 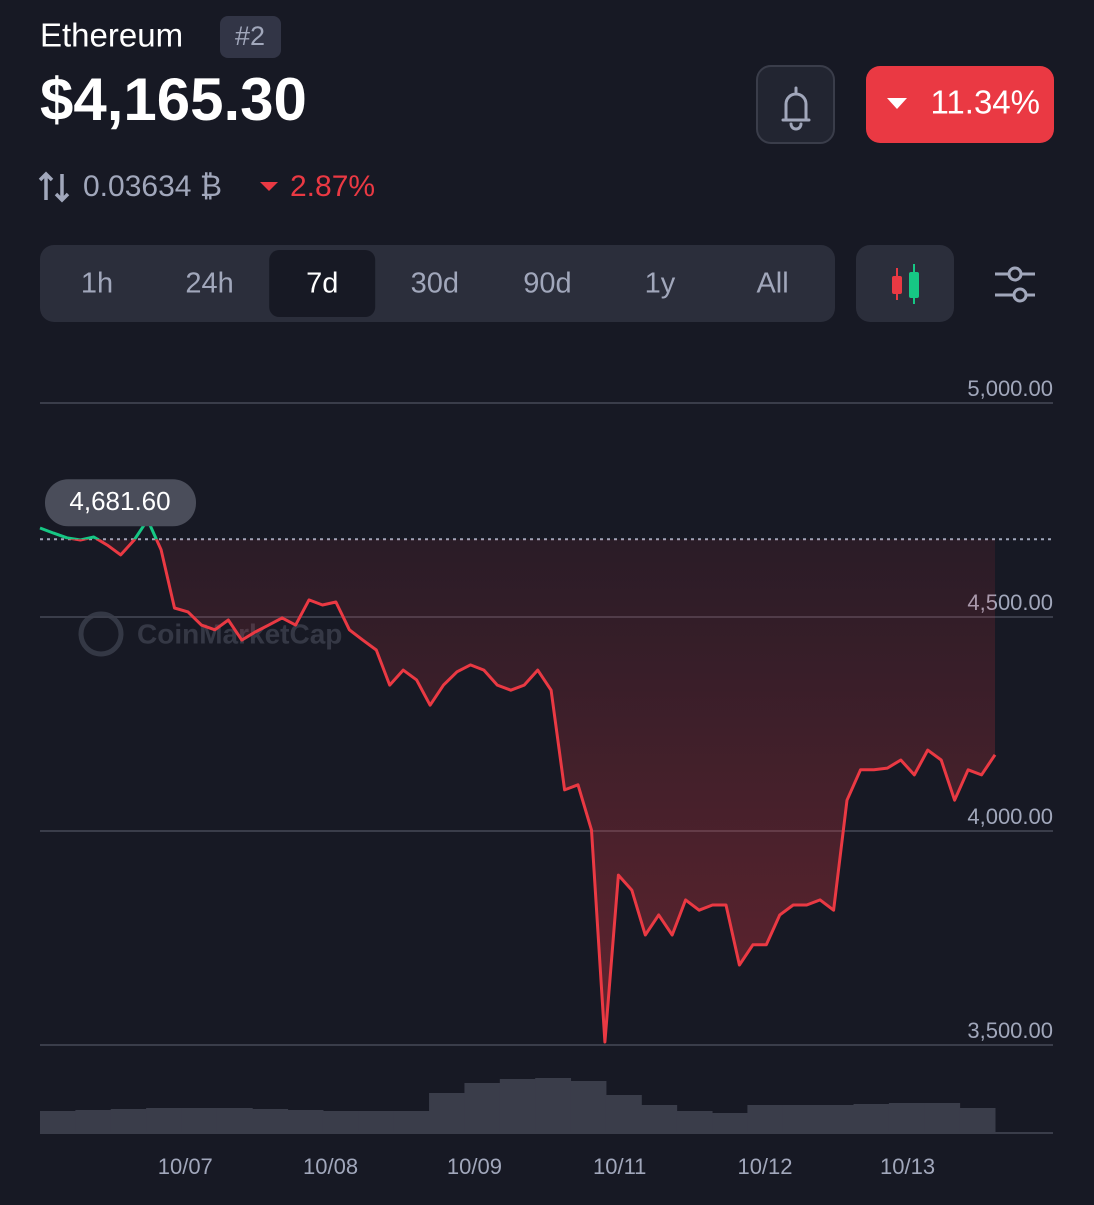 What do you see at coordinates (111, 35) in the screenshot?
I see `coin-name: Ethereum` at bounding box center [111, 35].